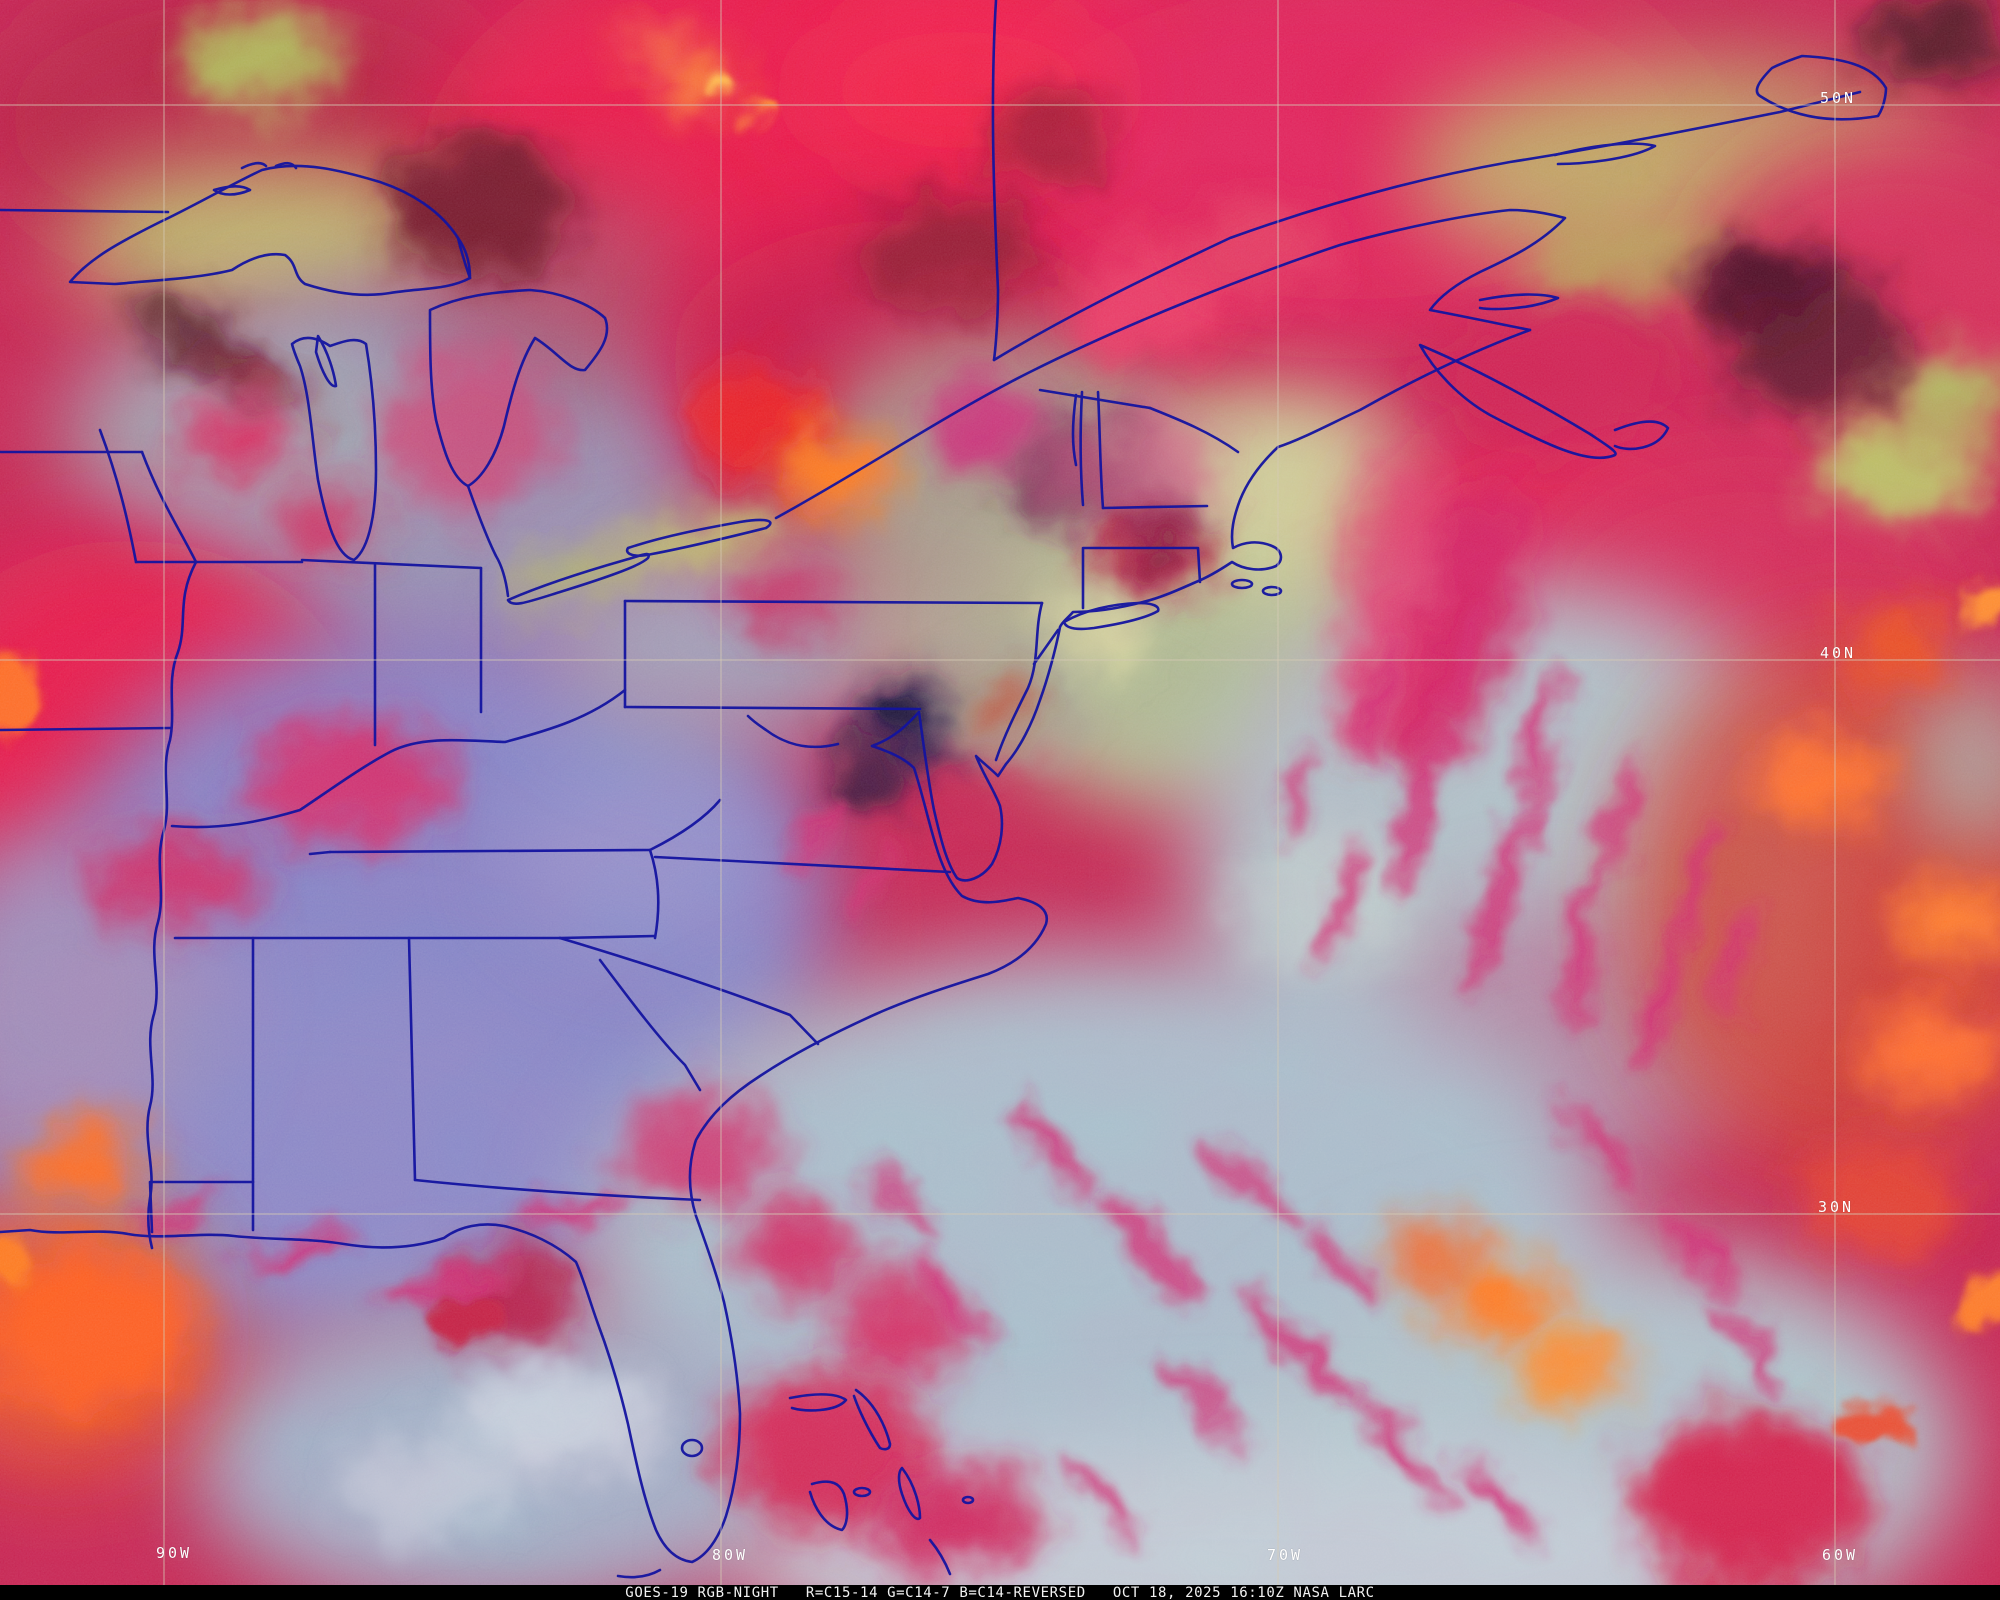  Describe the element at coordinates (730, 1555) in the screenshot. I see `grid-label-80w: 80W` at that location.